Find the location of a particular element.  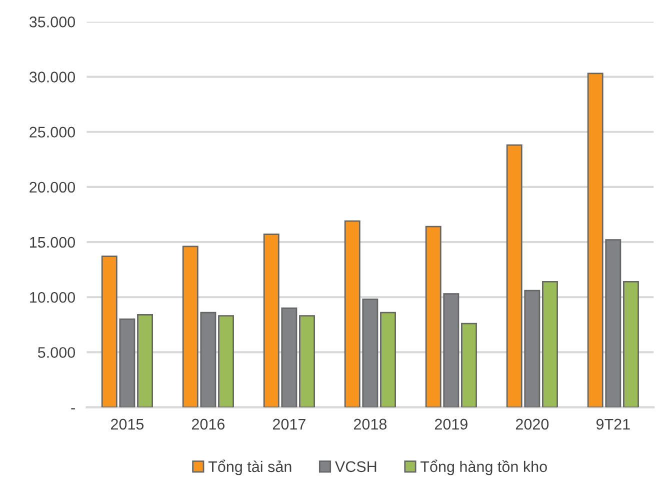

y-tick-label: 15.000 is located at coordinates (53, 242).